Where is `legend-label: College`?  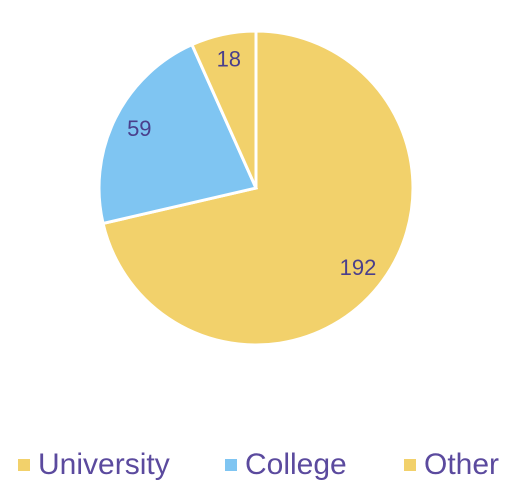 legend-label: College is located at coordinates (296, 464).